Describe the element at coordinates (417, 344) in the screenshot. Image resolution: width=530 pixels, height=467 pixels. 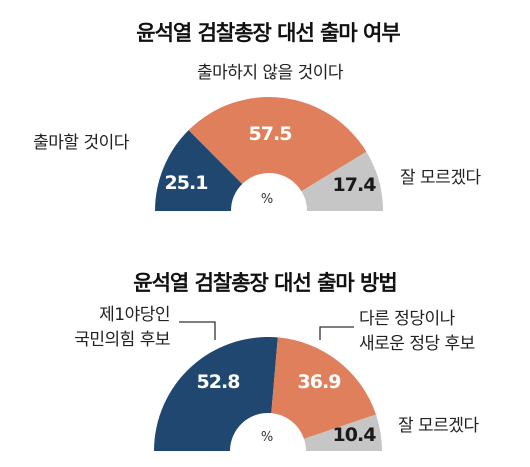
I see `chart-2-legend-2-line-2: 새로운 정당 후보` at that location.